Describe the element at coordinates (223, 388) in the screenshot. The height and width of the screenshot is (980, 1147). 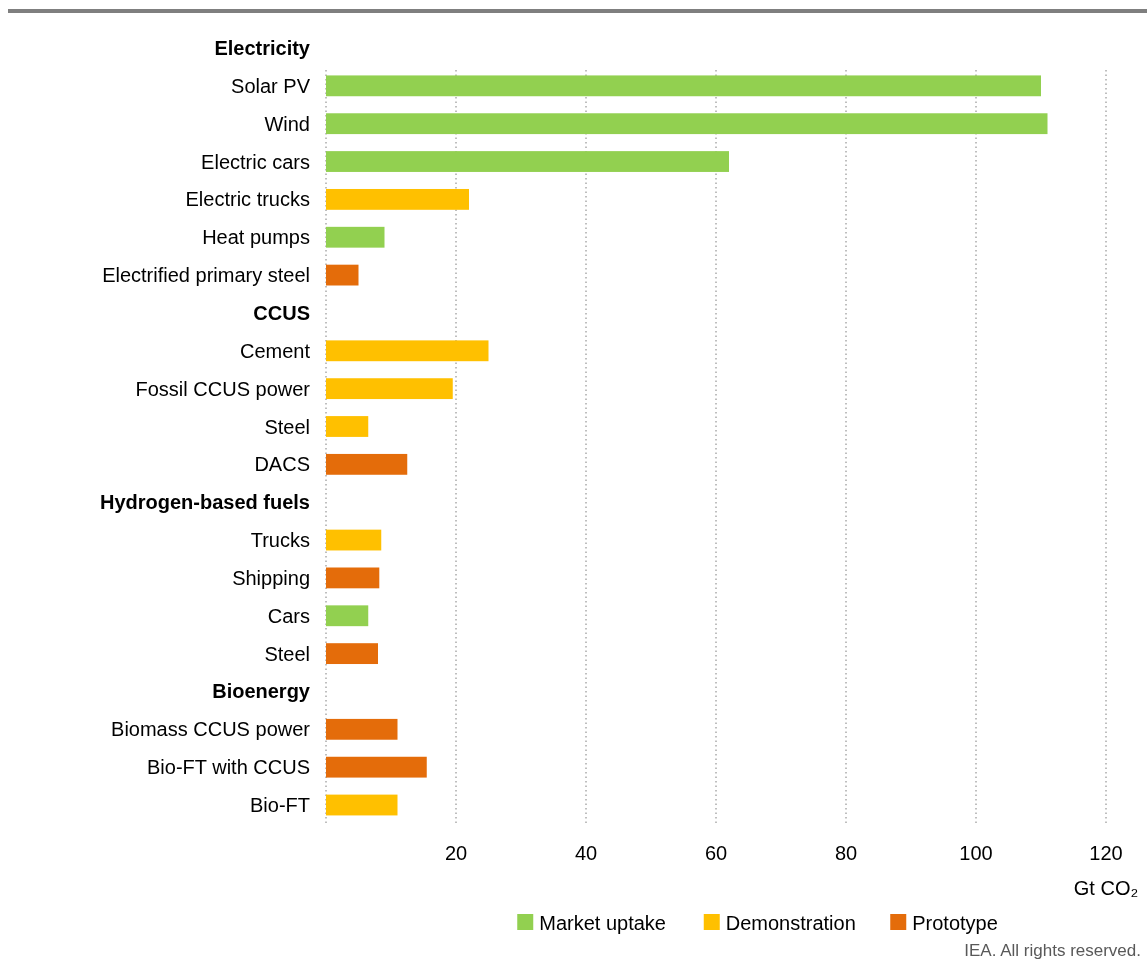
I see `y-tick-label: Fossil CCUS power` at that location.